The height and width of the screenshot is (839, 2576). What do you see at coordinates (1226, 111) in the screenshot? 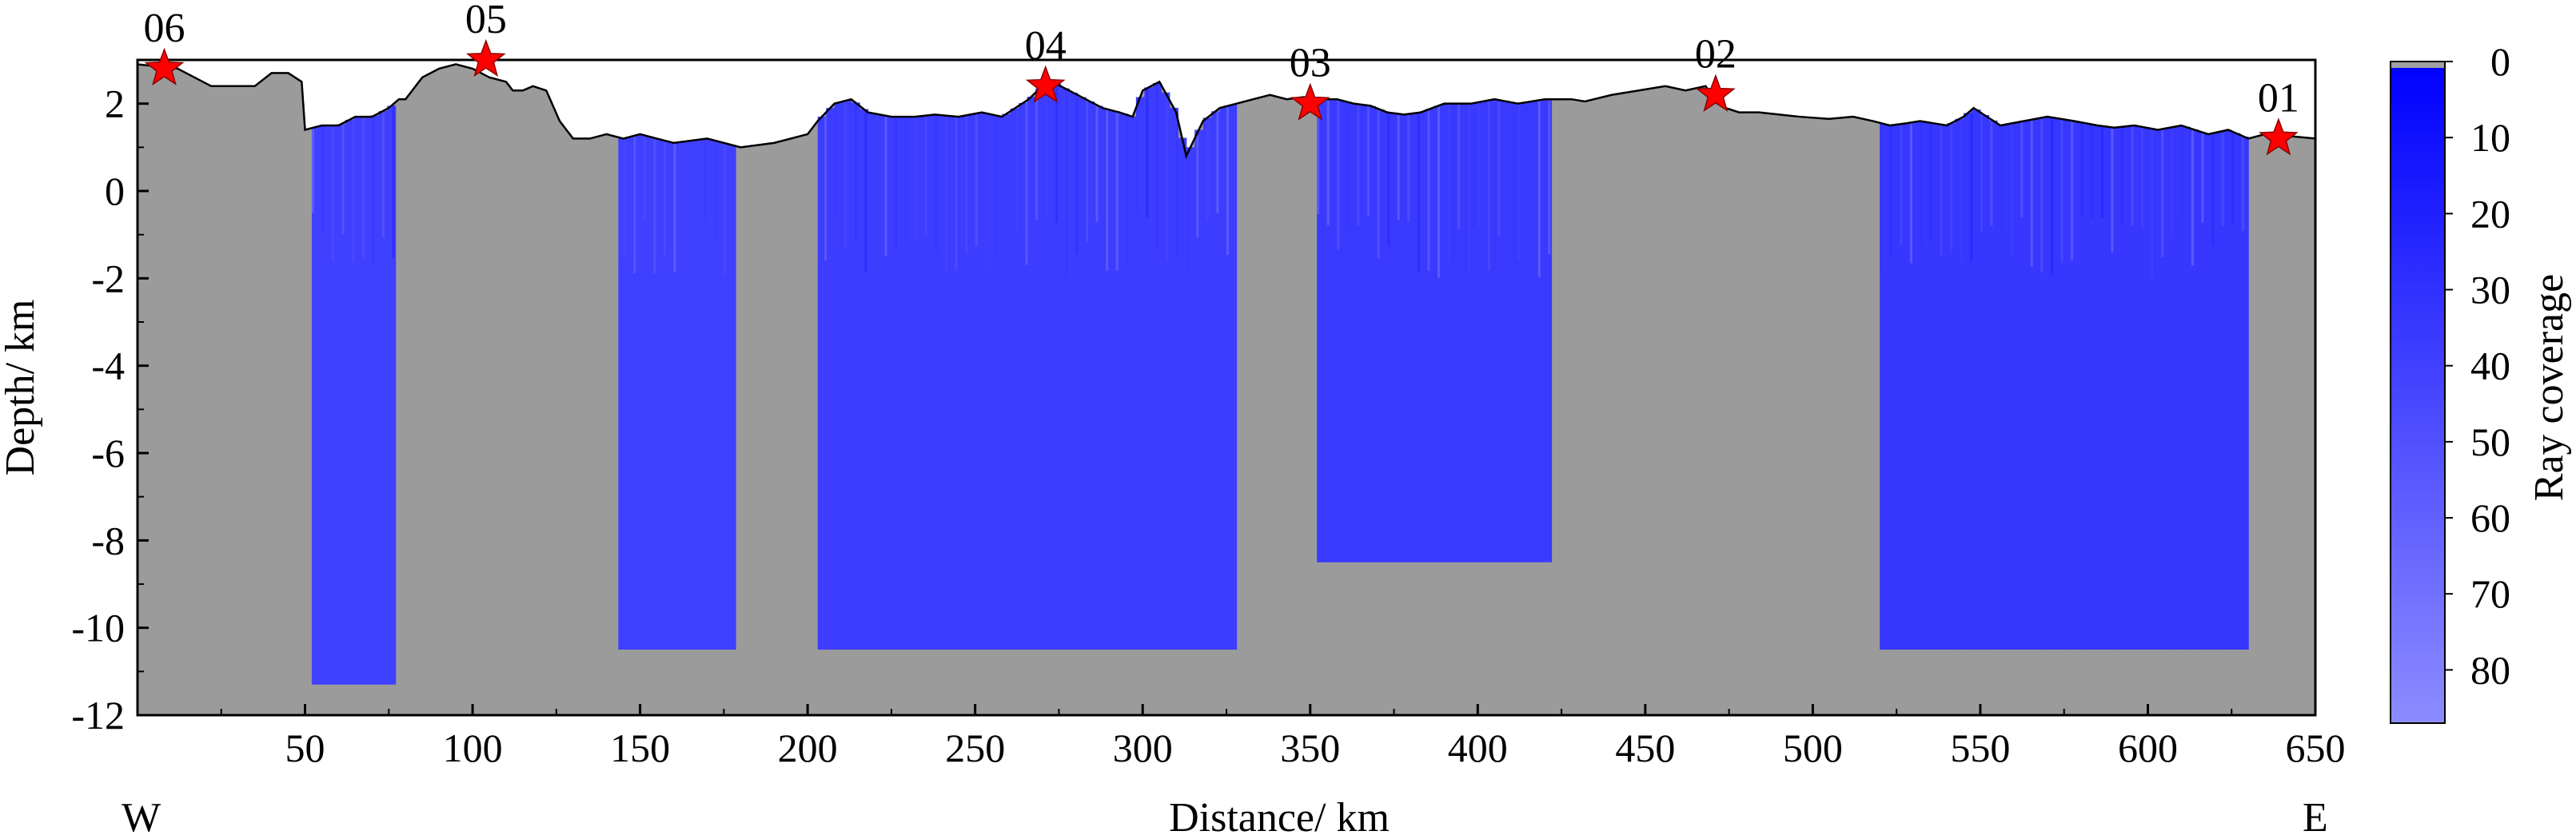
I see `topography-line` at bounding box center [1226, 111].